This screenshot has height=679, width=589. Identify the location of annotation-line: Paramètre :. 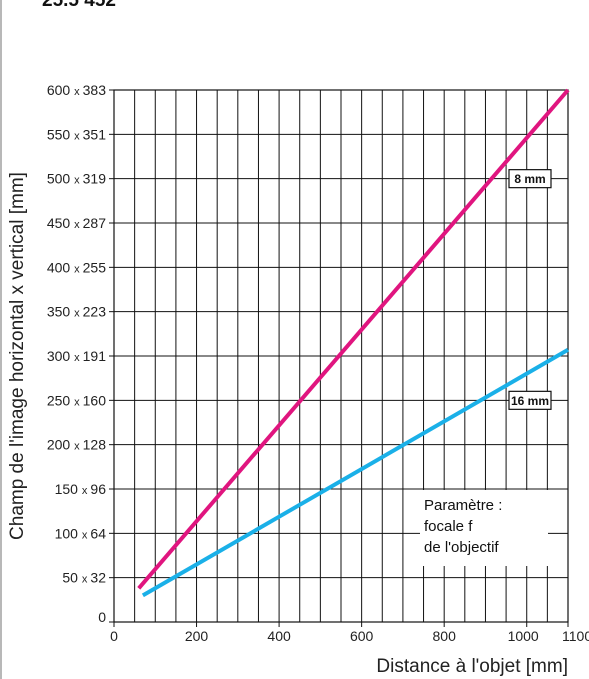
(463, 505).